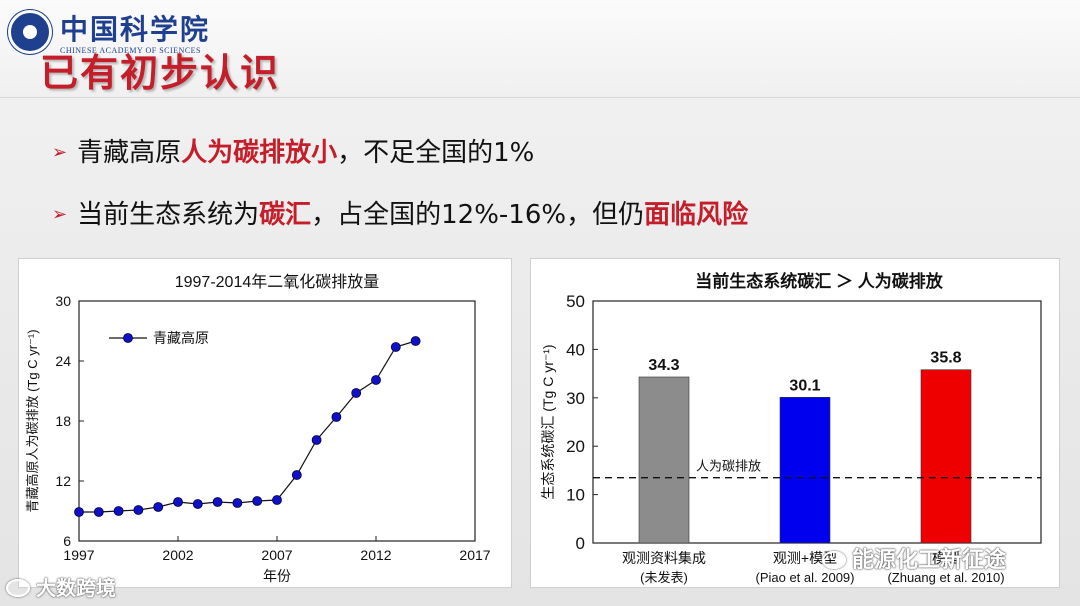 This screenshot has width=1080, height=606. I want to click on legend-label: 青藏高原, so click(181, 338).